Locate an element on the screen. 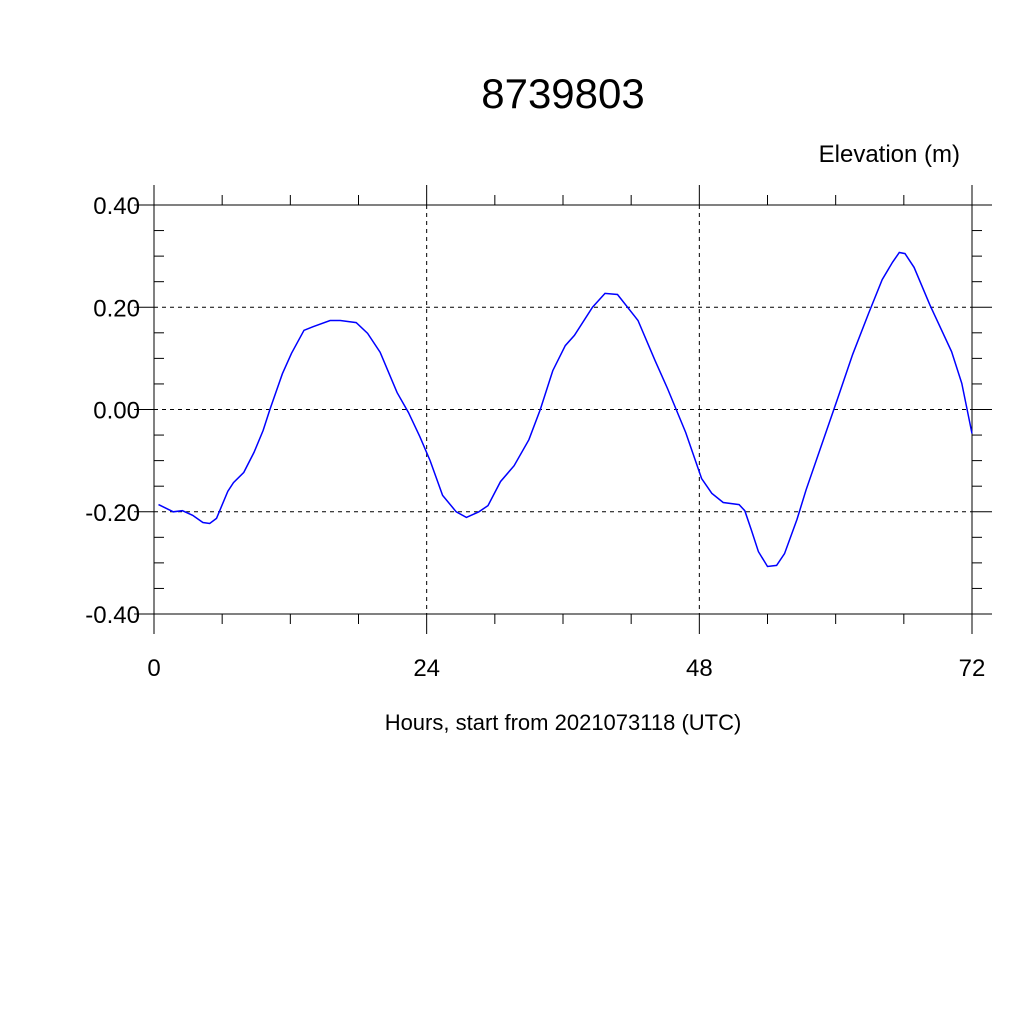 This screenshot has height=1029, width=1024. y-tick-label: 0.40 is located at coordinates (116, 206).